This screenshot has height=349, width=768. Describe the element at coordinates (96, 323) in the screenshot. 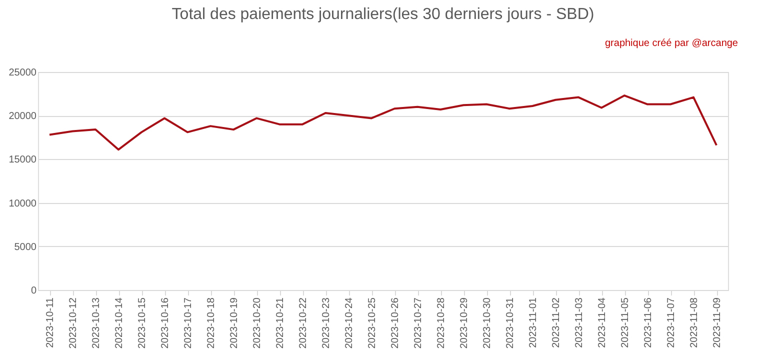

I see `x-tick-label: 2023-10-13` at that location.